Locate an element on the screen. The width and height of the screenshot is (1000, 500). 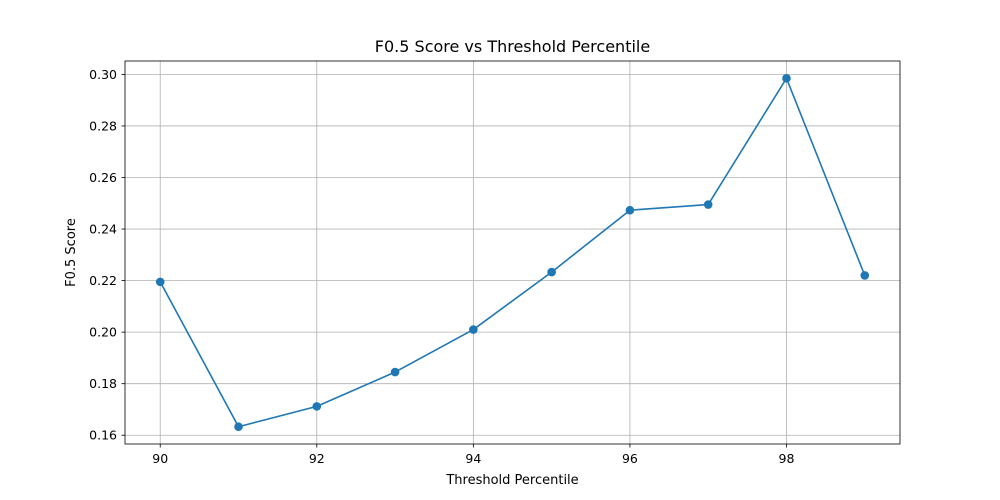
x-tick-label: 92 is located at coordinates (317, 458).